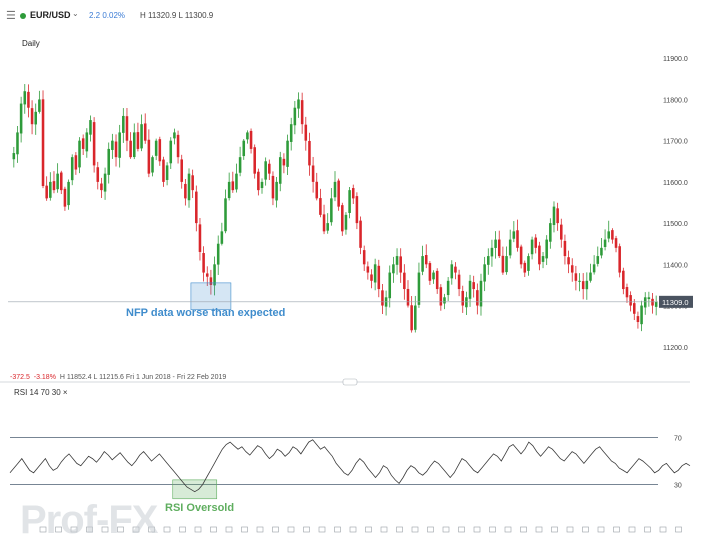 This screenshot has height=552, width=701. Describe the element at coordinates (31, 43) in the screenshot. I see `timeframe-label: Daily` at that location.